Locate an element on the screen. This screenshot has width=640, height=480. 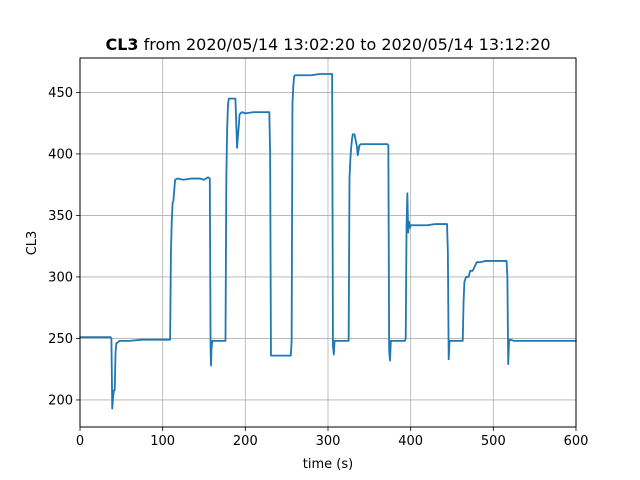
x-axis-ticks: 0 100 200 300 400 500 600 is located at coordinates (332, 438).